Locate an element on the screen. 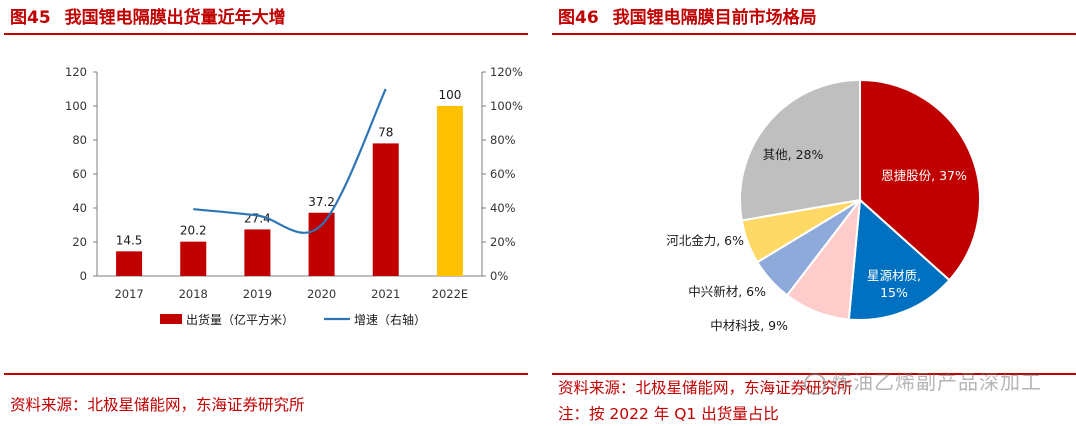 The width and height of the screenshot is (1076, 426). x-tick-label: 2022E is located at coordinates (450, 294).